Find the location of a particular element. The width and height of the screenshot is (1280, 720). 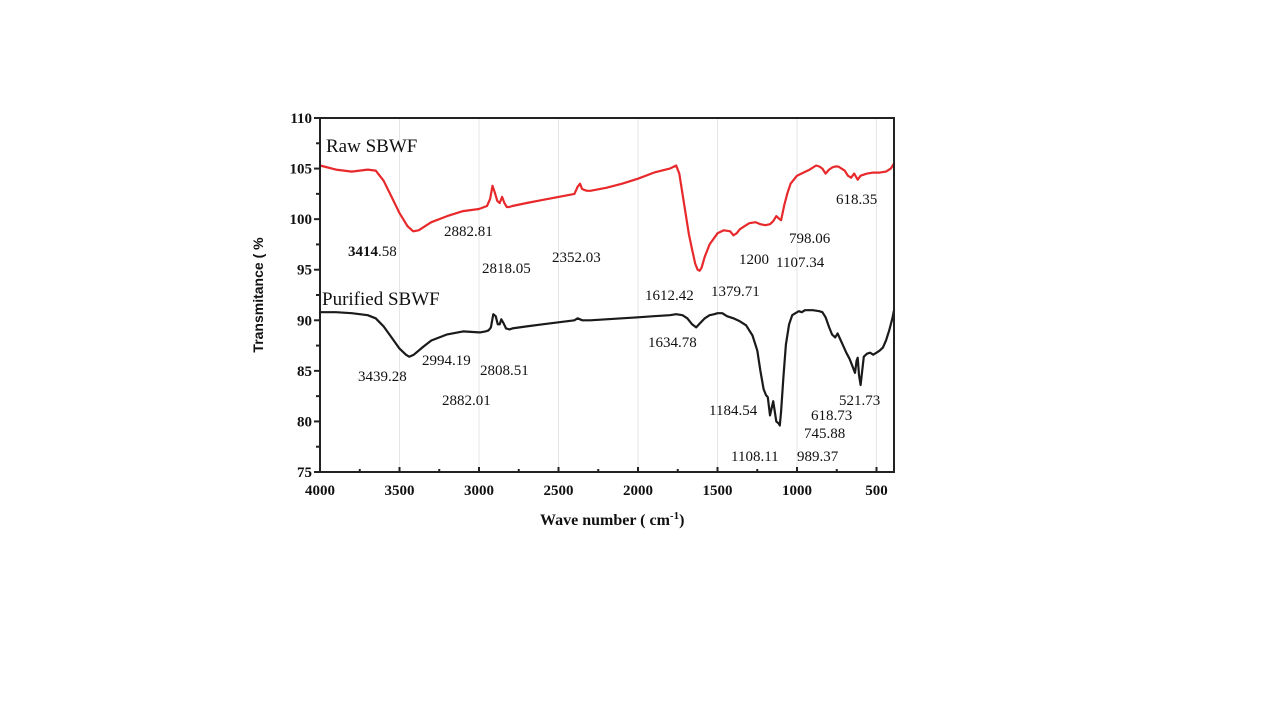

y-tick-label: 80 is located at coordinates (304, 422).